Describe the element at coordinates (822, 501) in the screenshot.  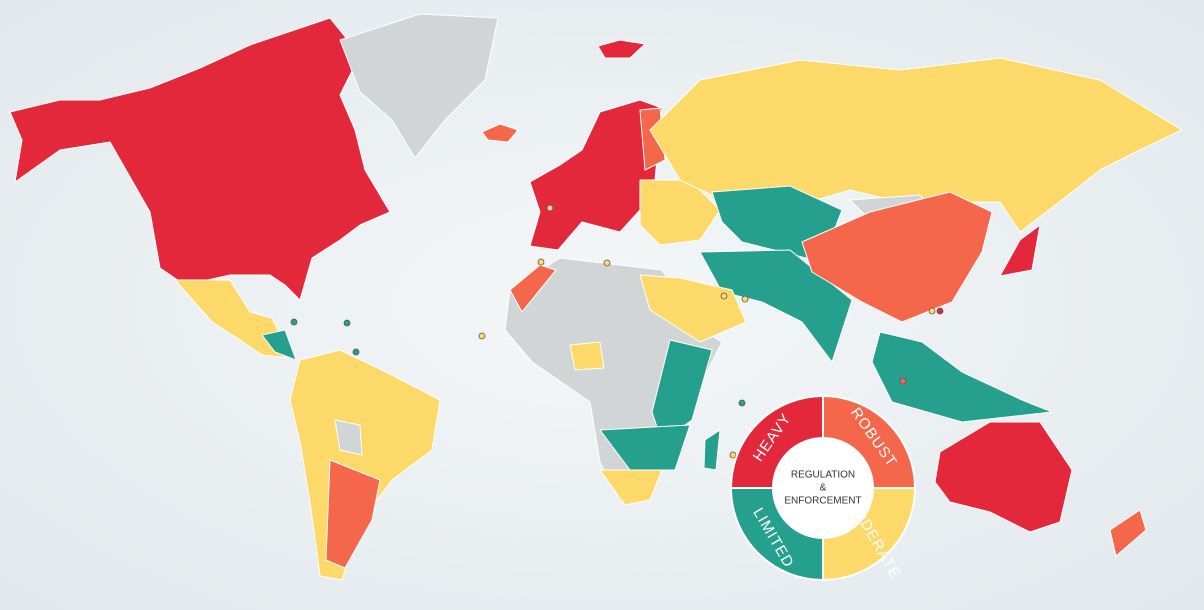
I see `legend-title: ENFORCEMENT` at that location.